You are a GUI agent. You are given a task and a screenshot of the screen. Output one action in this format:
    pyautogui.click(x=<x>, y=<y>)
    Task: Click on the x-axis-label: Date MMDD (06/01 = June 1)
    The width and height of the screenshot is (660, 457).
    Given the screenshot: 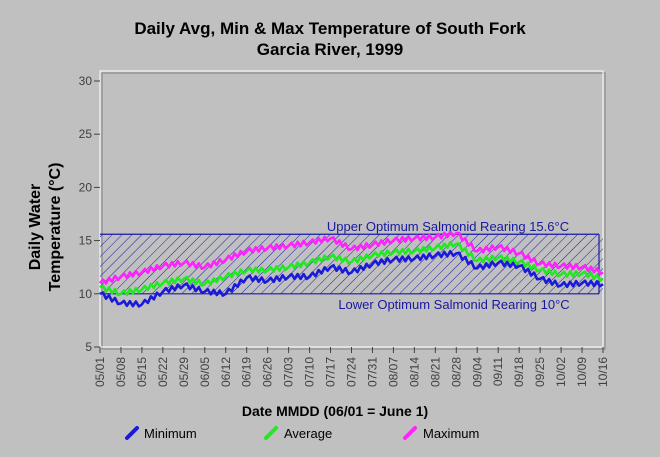 What is the action you would take?
    pyautogui.click(x=335, y=411)
    